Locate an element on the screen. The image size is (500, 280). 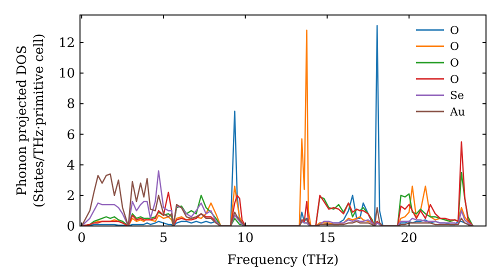
legend-label: Au is located at coordinates (457, 111).